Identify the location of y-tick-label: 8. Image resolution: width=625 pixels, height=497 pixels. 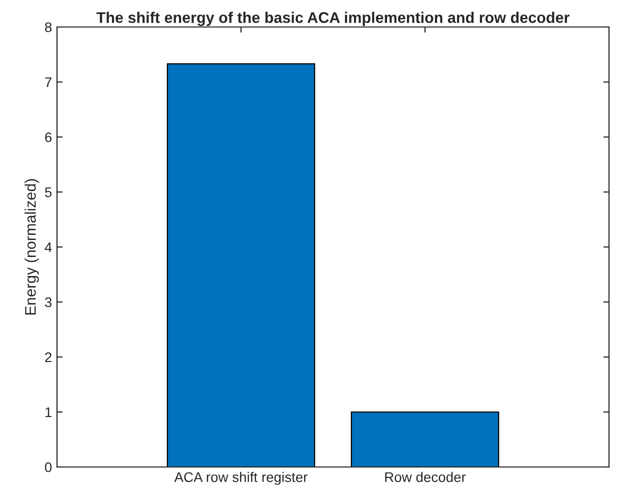
(48, 27).